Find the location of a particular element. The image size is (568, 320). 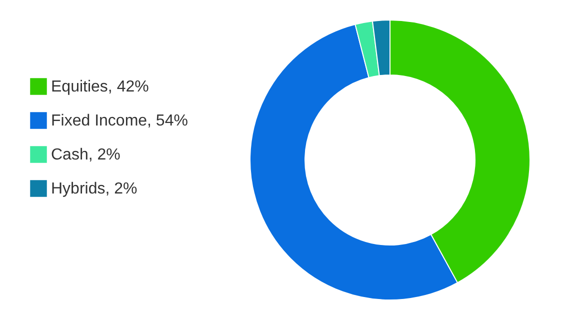

legend-label: Cash, 2% is located at coordinates (85, 155).